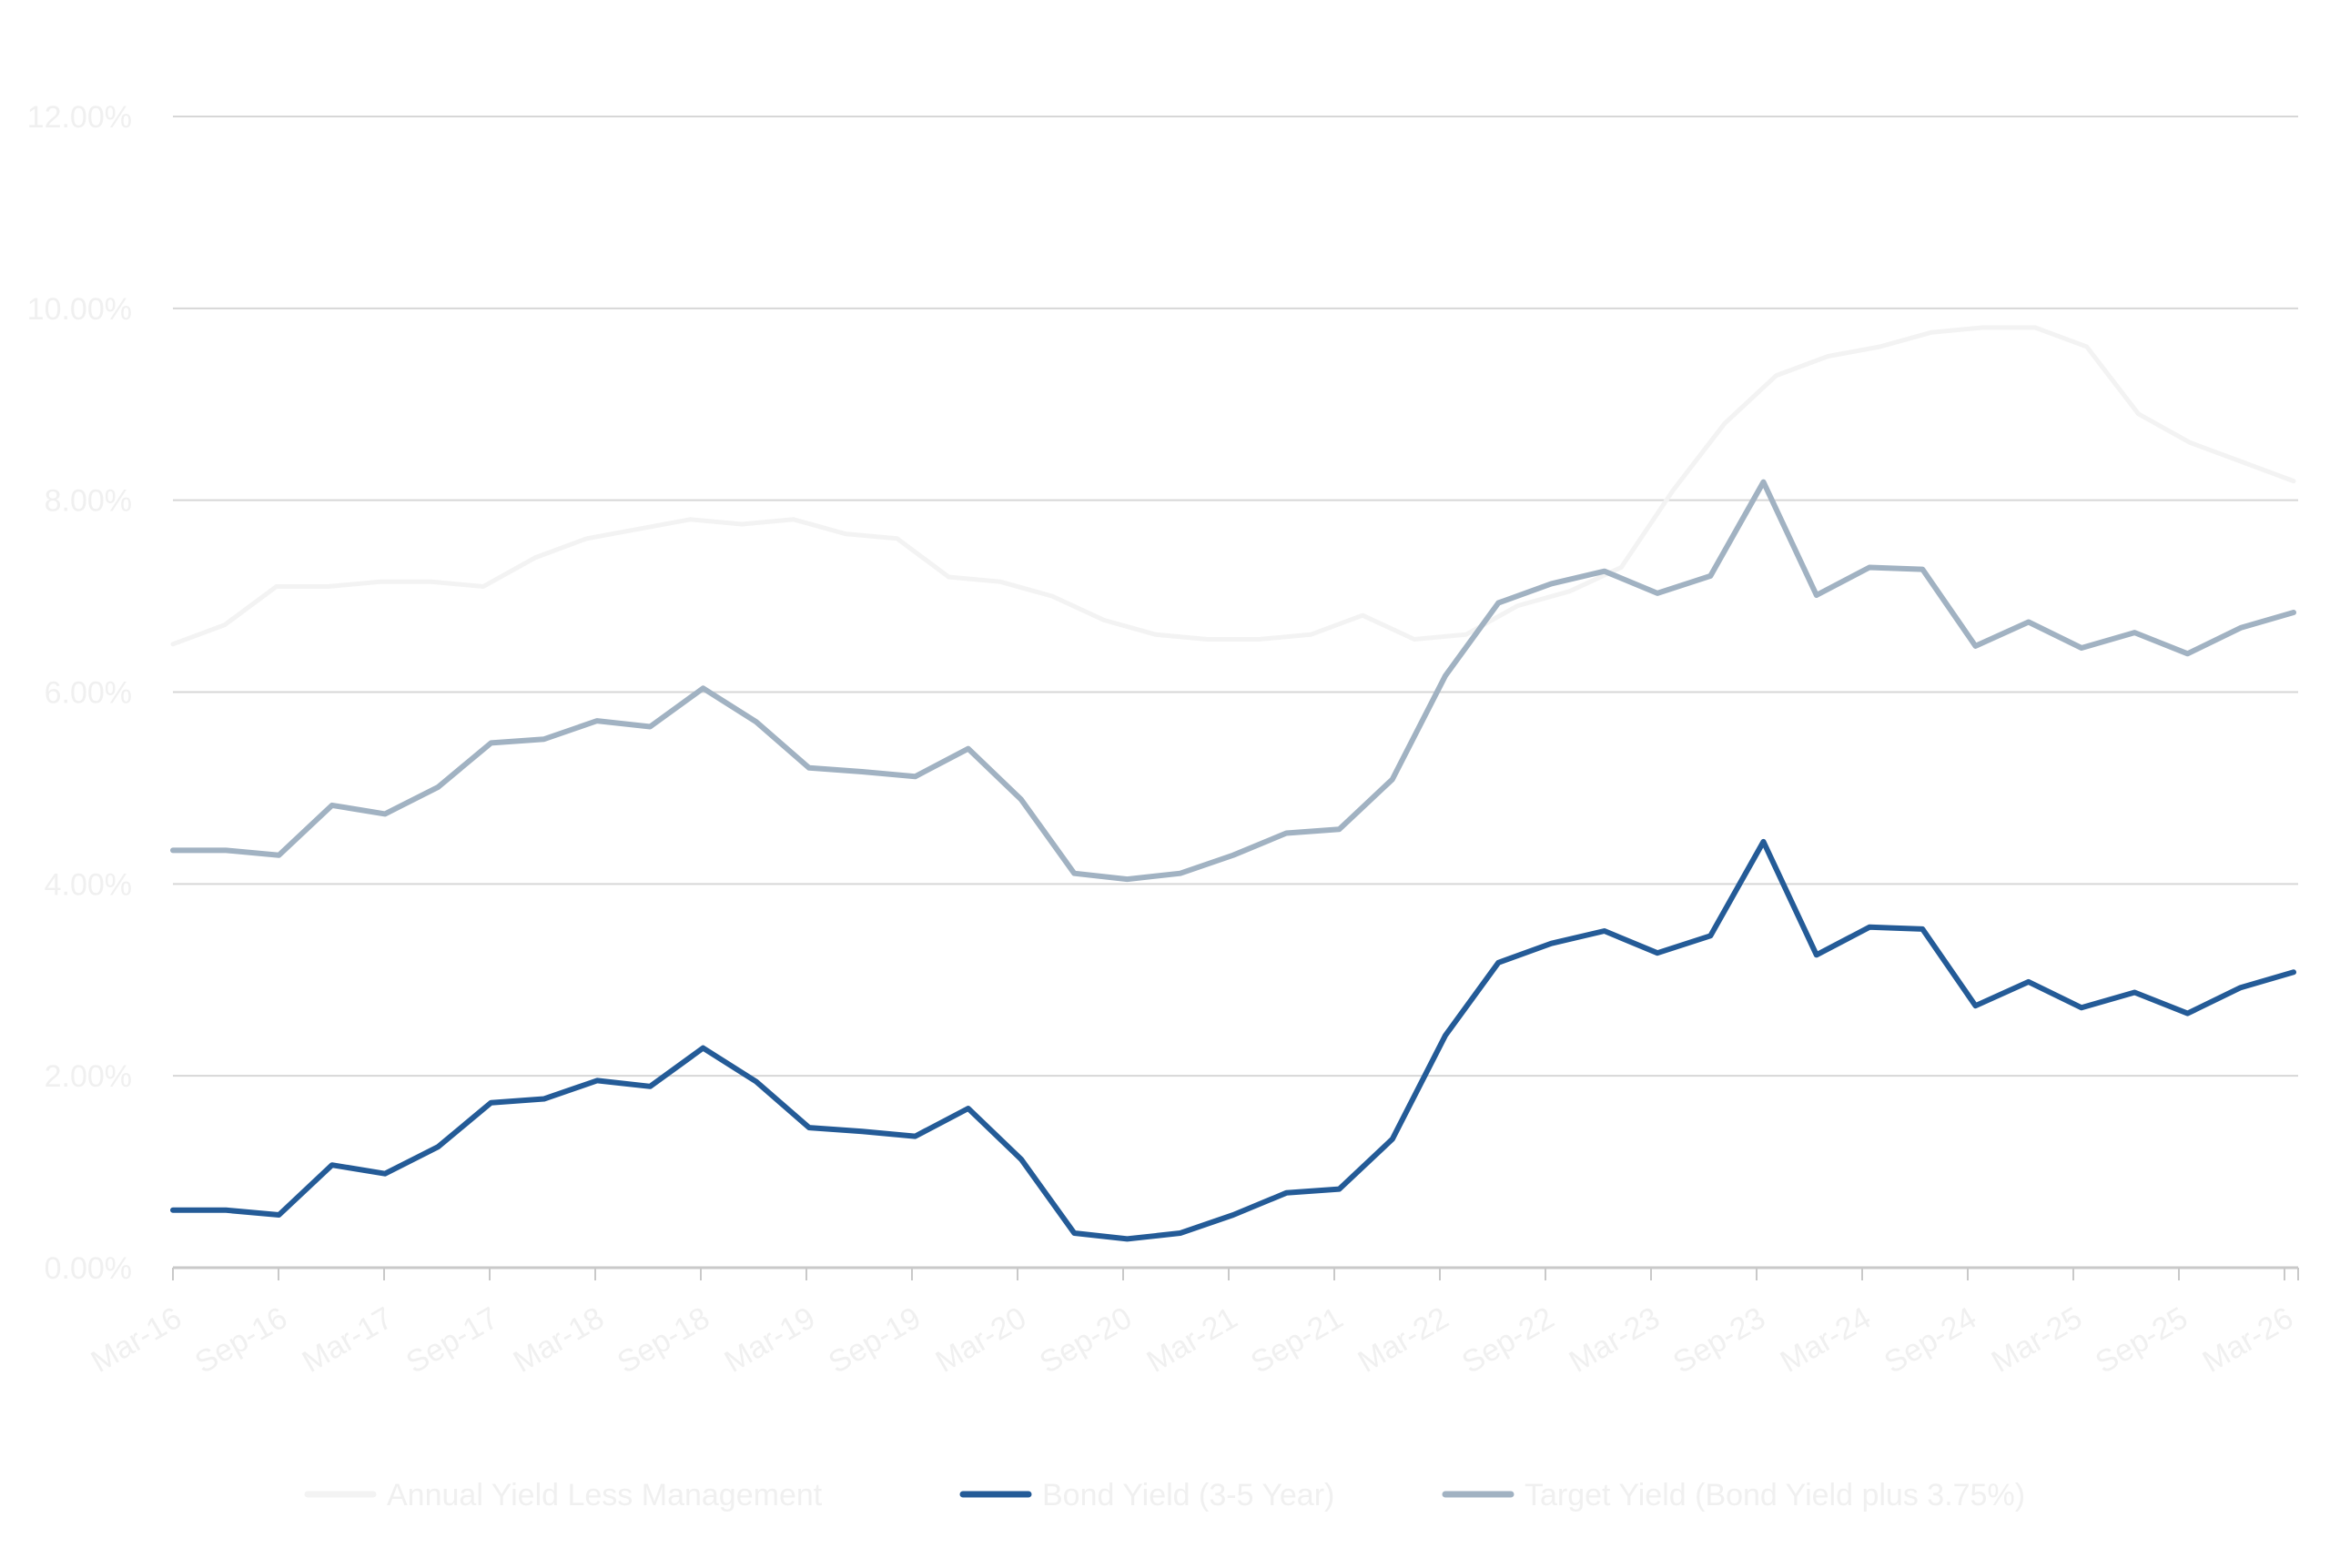 Image resolution: width=2330 pixels, height=1568 pixels. Describe the element at coordinates (1615, 1340) in the screenshot. I see `x-tick-label: Mar-23` at that location.